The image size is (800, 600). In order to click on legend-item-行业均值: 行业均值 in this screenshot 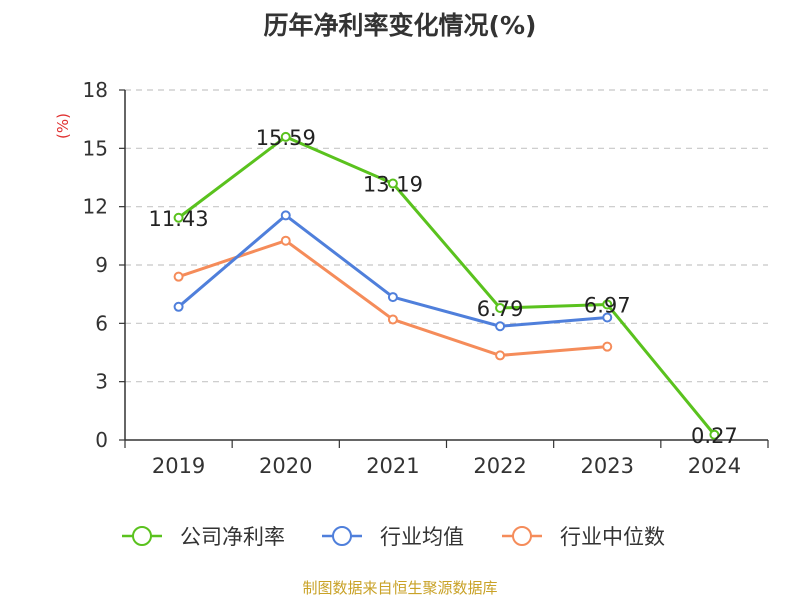, I will do `click(393, 537)`.